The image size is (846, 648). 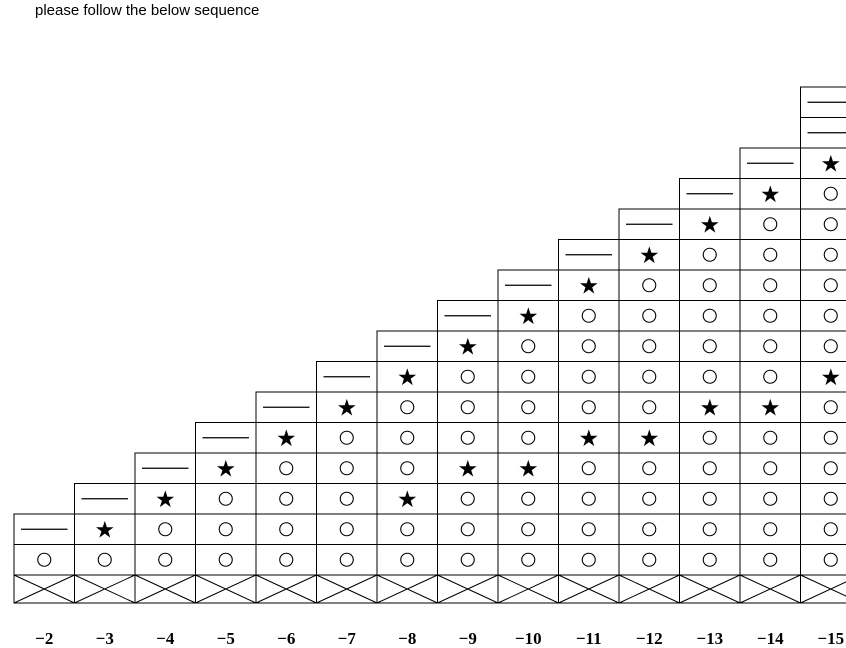 What do you see at coordinates (347, 638) in the screenshot?
I see `column-label: −7` at bounding box center [347, 638].